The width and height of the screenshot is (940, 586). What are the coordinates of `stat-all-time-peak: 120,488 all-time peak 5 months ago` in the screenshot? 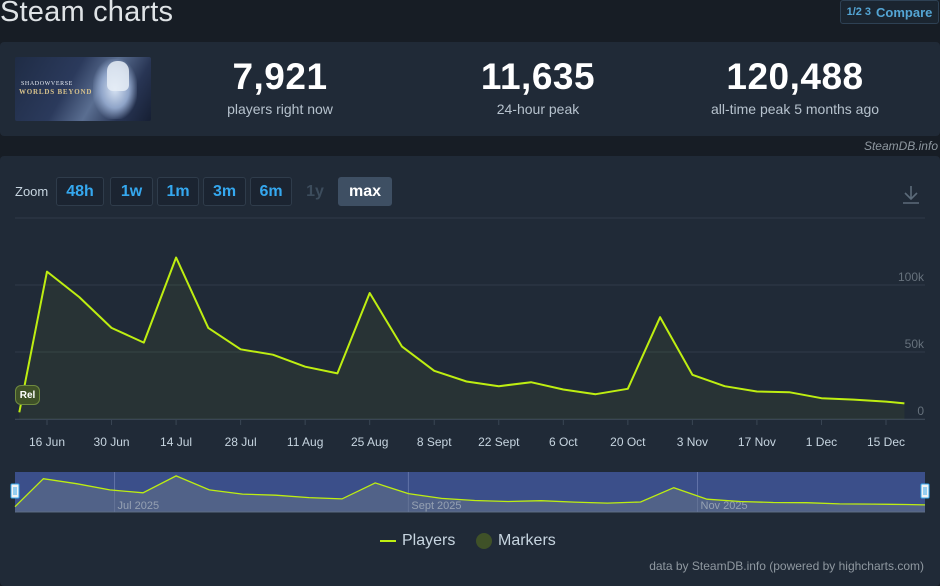 It's located at (795, 87).